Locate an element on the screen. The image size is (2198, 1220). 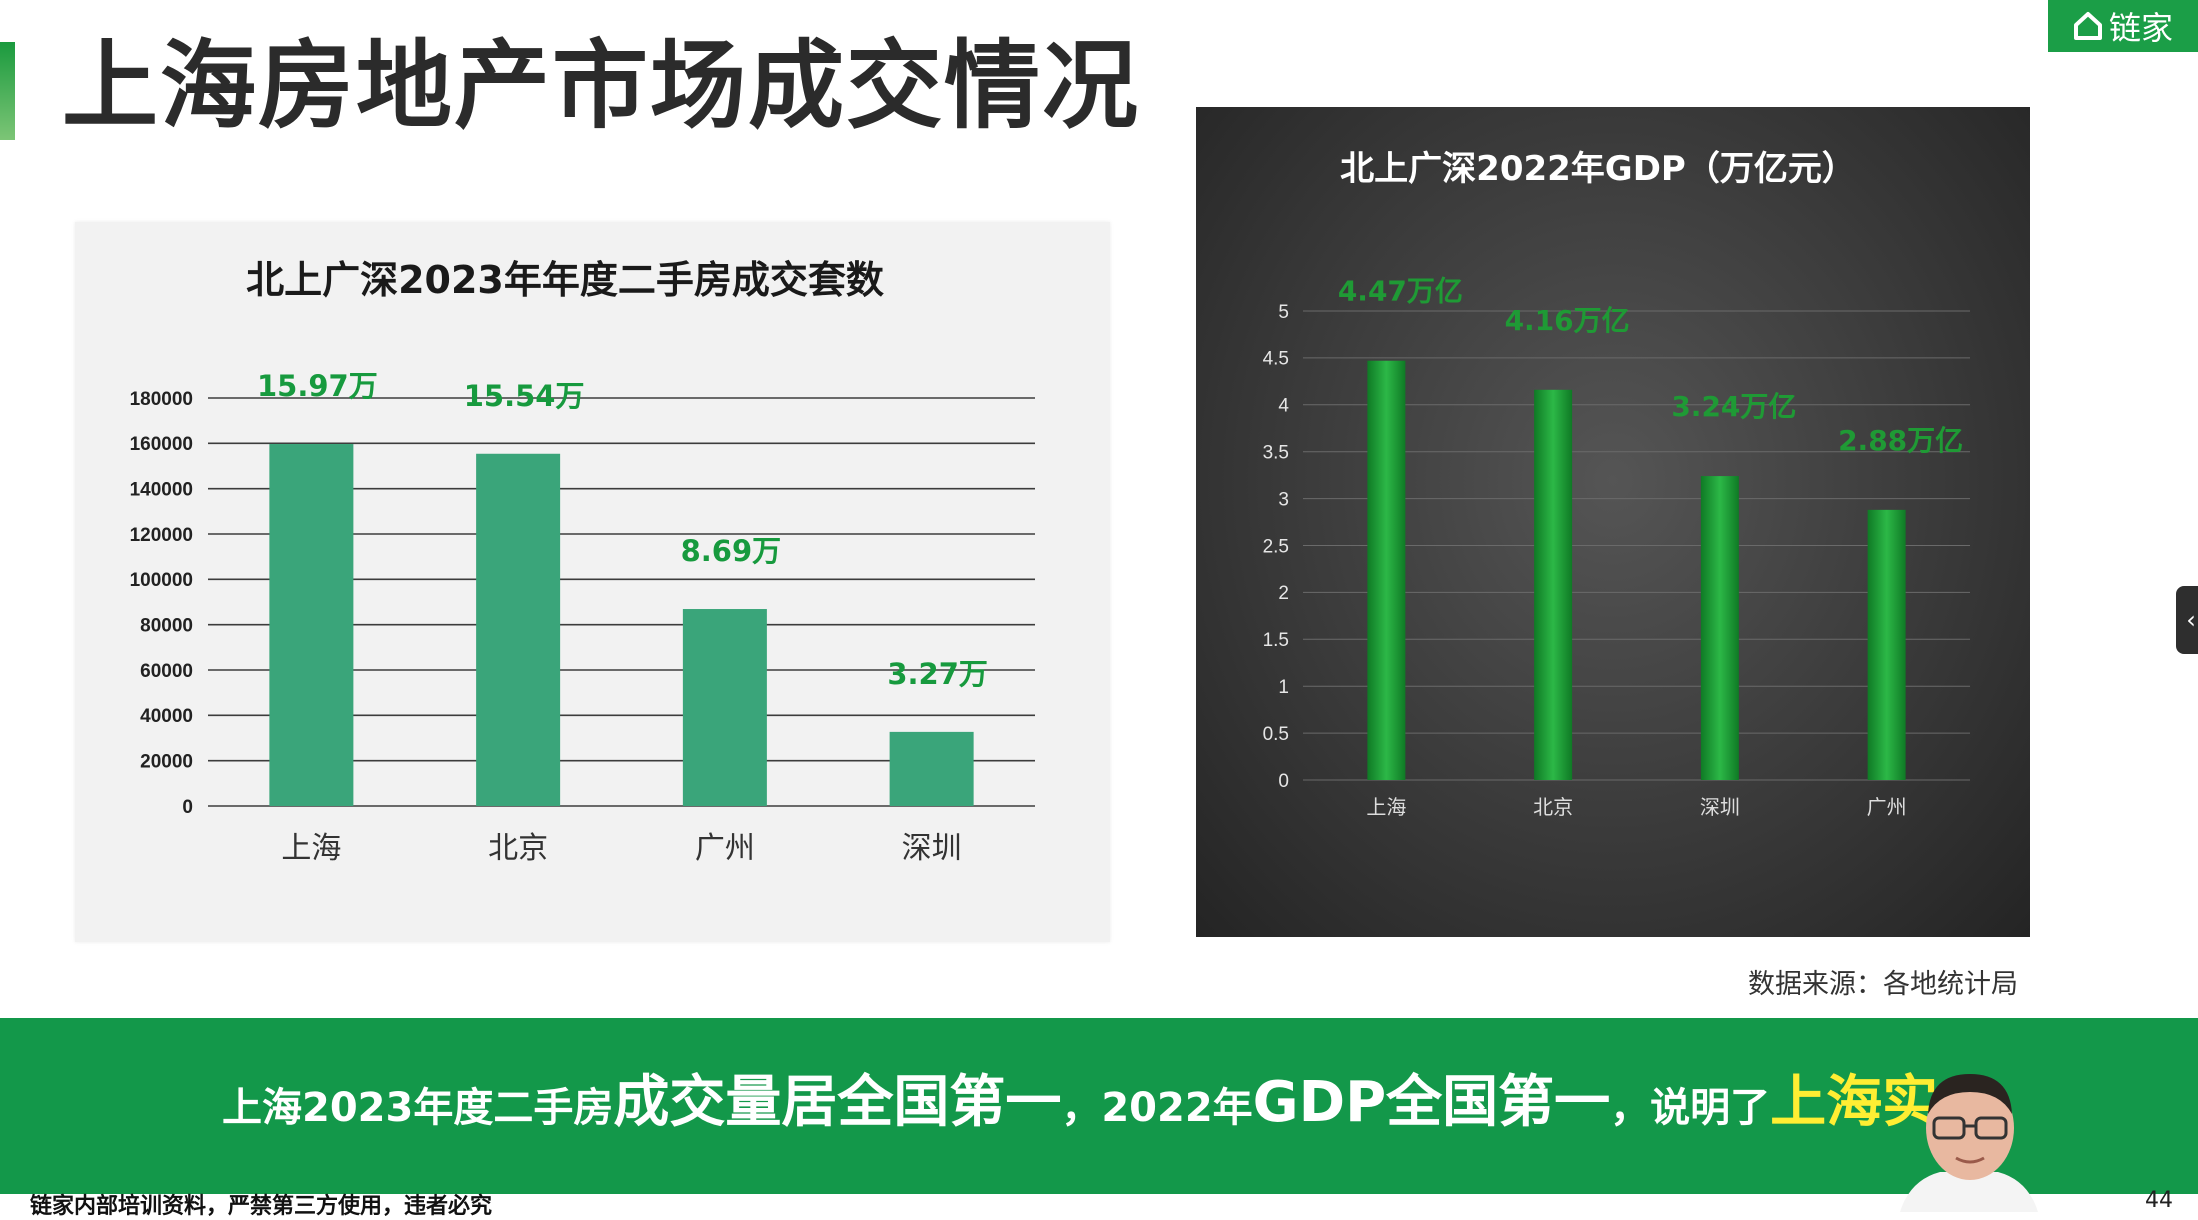
data-label: 15.97万 is located at coordinates (317, 386).